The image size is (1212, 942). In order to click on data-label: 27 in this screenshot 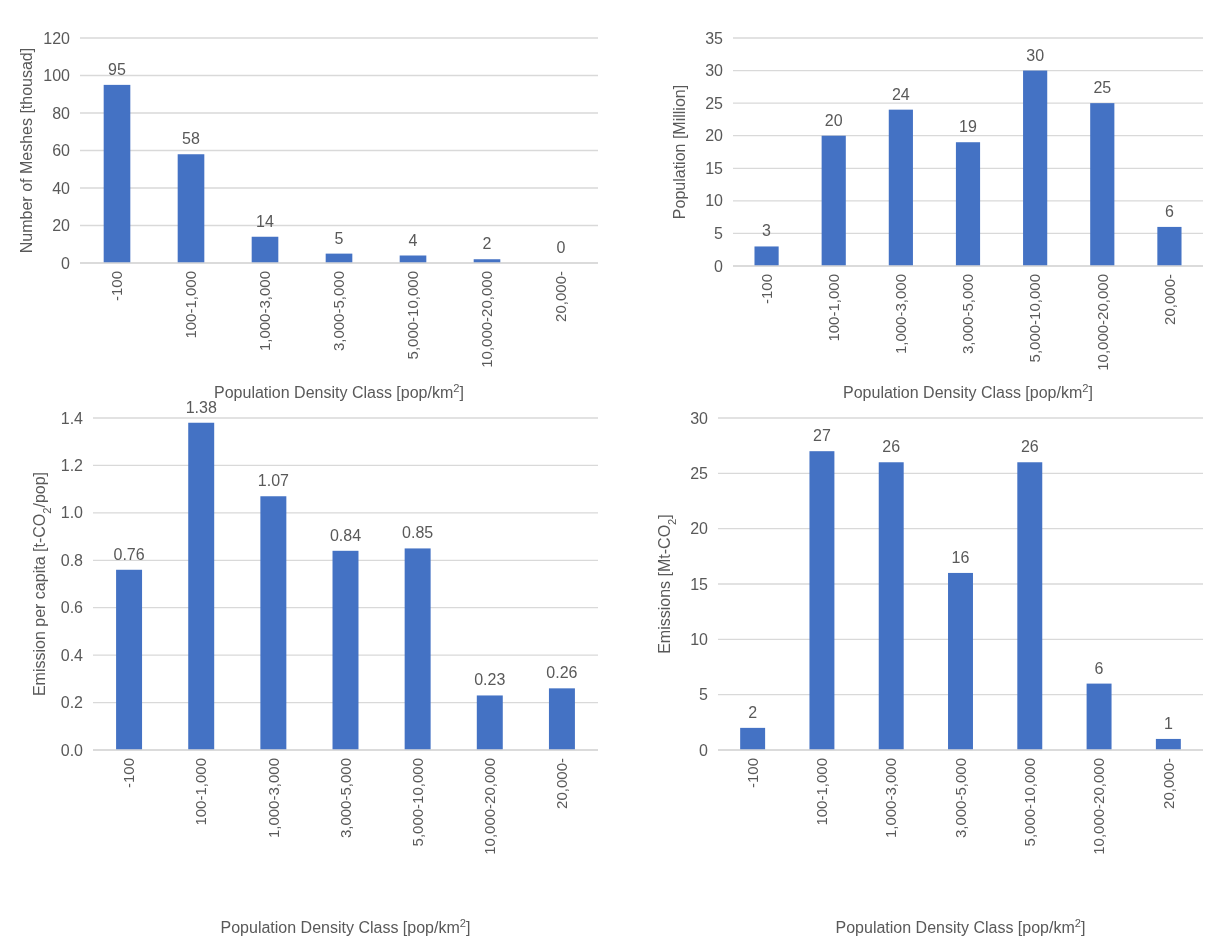, I will do `click(822, 436)`.